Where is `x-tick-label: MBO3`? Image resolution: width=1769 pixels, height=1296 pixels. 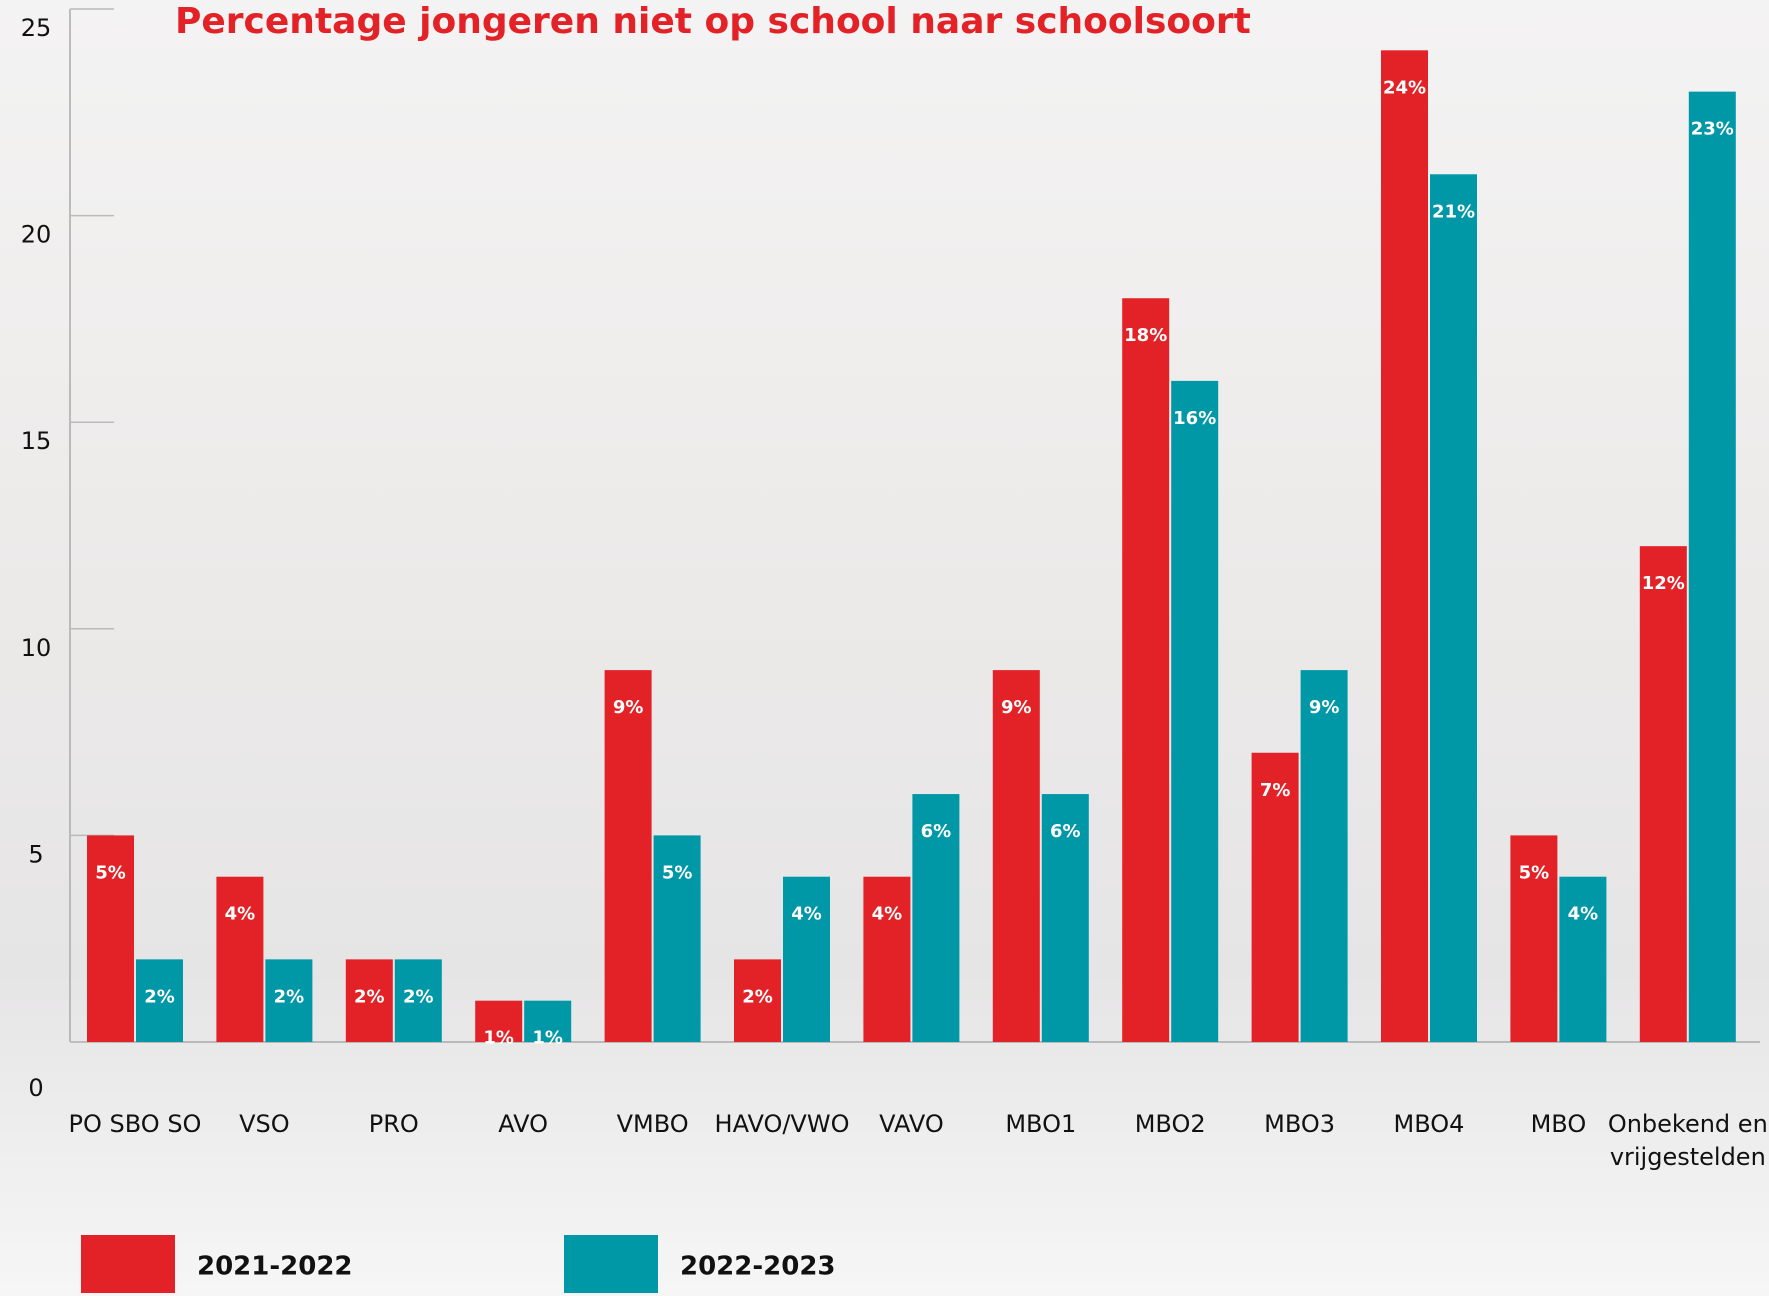
x-tick-label: MBO3 is located at coordinates (1300, 1124).